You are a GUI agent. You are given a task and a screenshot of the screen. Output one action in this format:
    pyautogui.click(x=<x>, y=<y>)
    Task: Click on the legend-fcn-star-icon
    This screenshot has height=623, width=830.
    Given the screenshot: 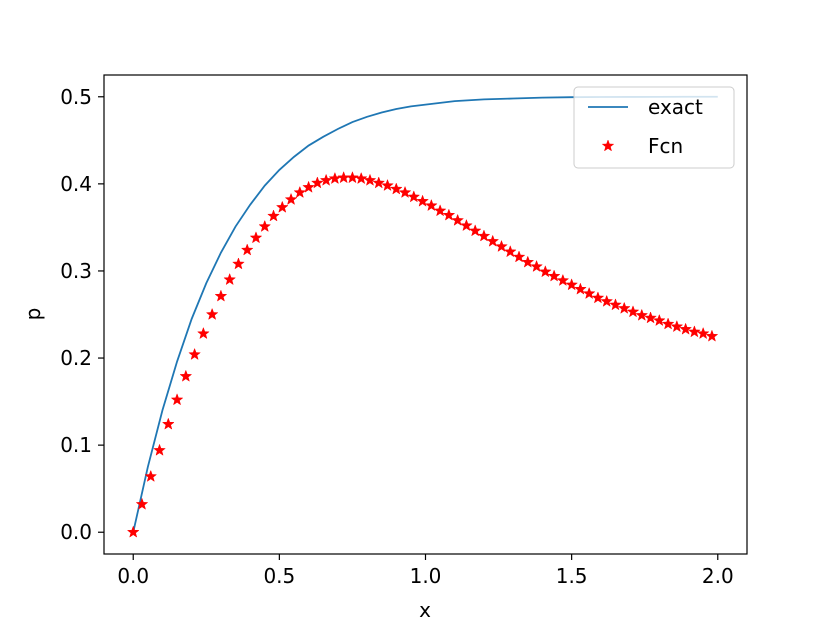 What is the action you would take?
    pyautogui.click(x=608, y=145)
    